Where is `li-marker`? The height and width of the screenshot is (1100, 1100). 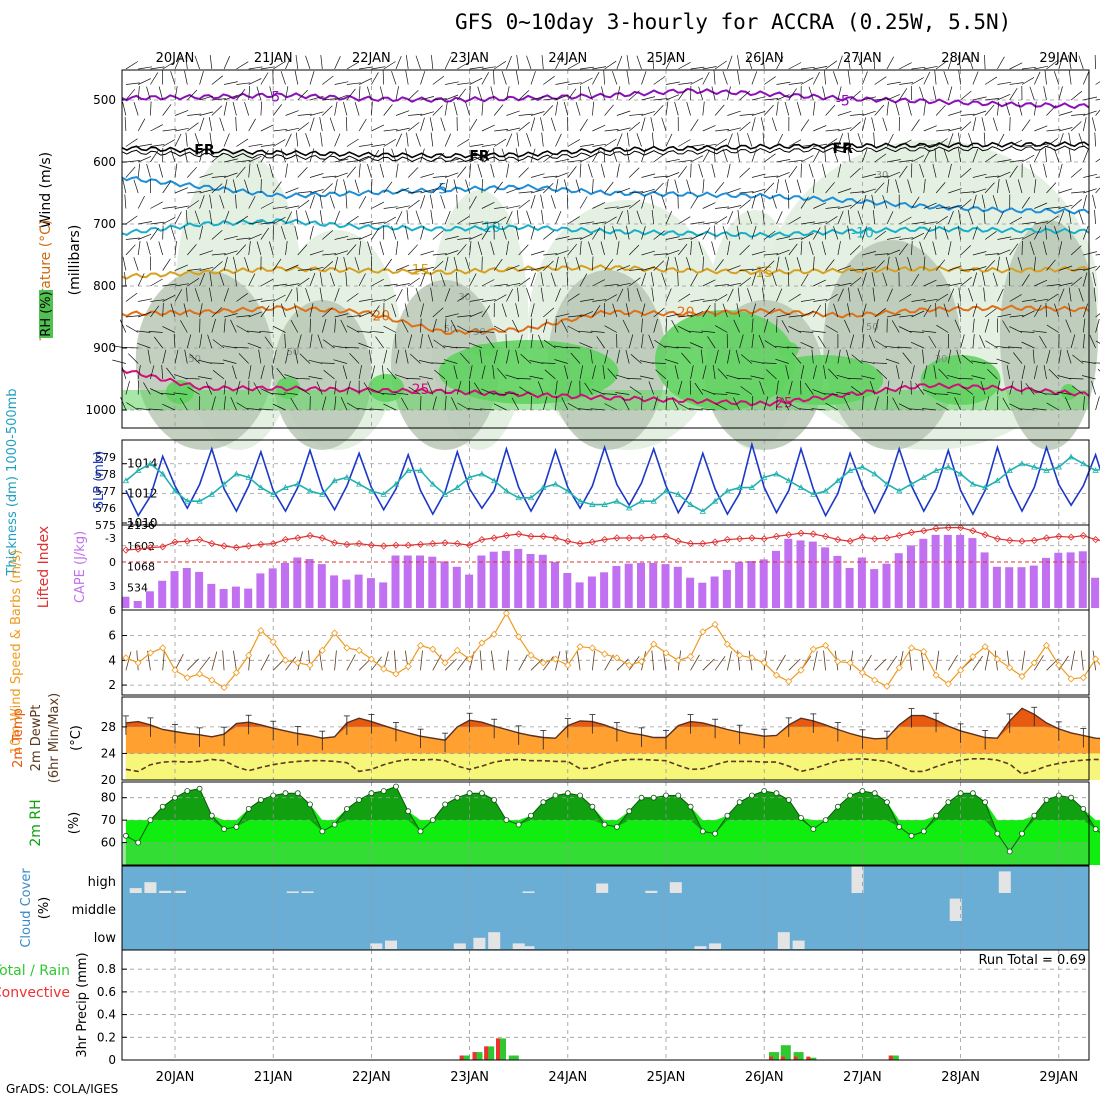
li-marker is located at coordinates (936, 528).